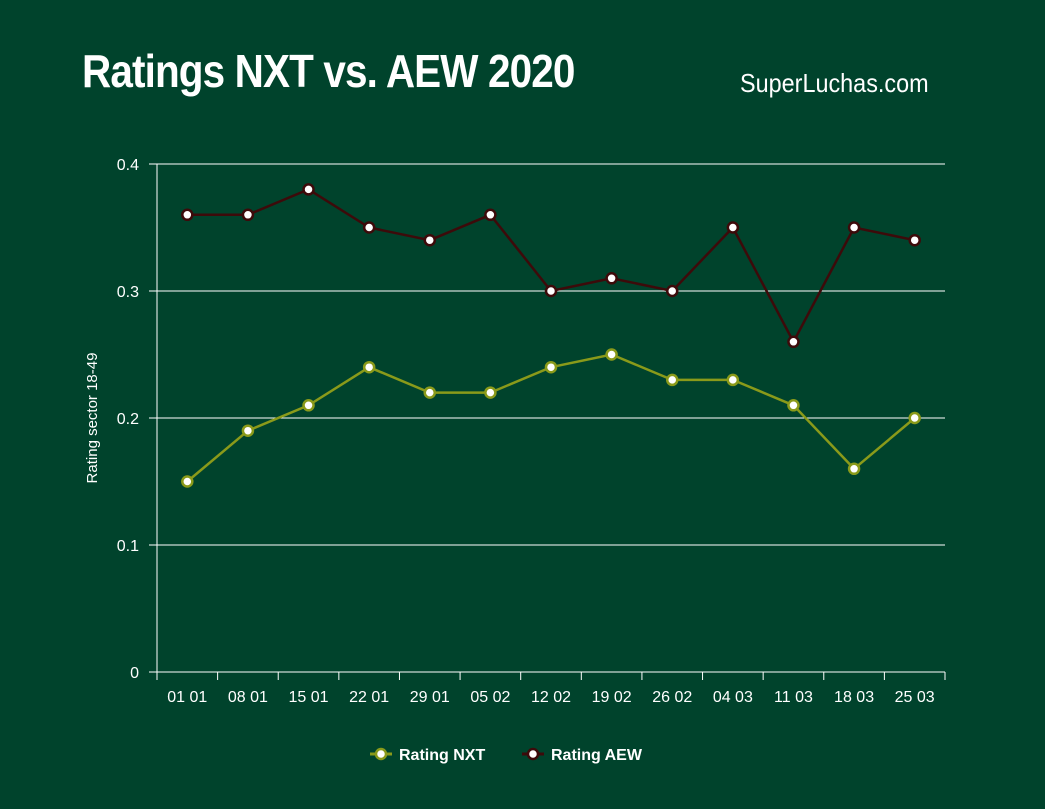  What do you see at coordinates (309, 697) in the screenshot?
I see `x-tick-label: 15 01` at bounding box center [309, 697].